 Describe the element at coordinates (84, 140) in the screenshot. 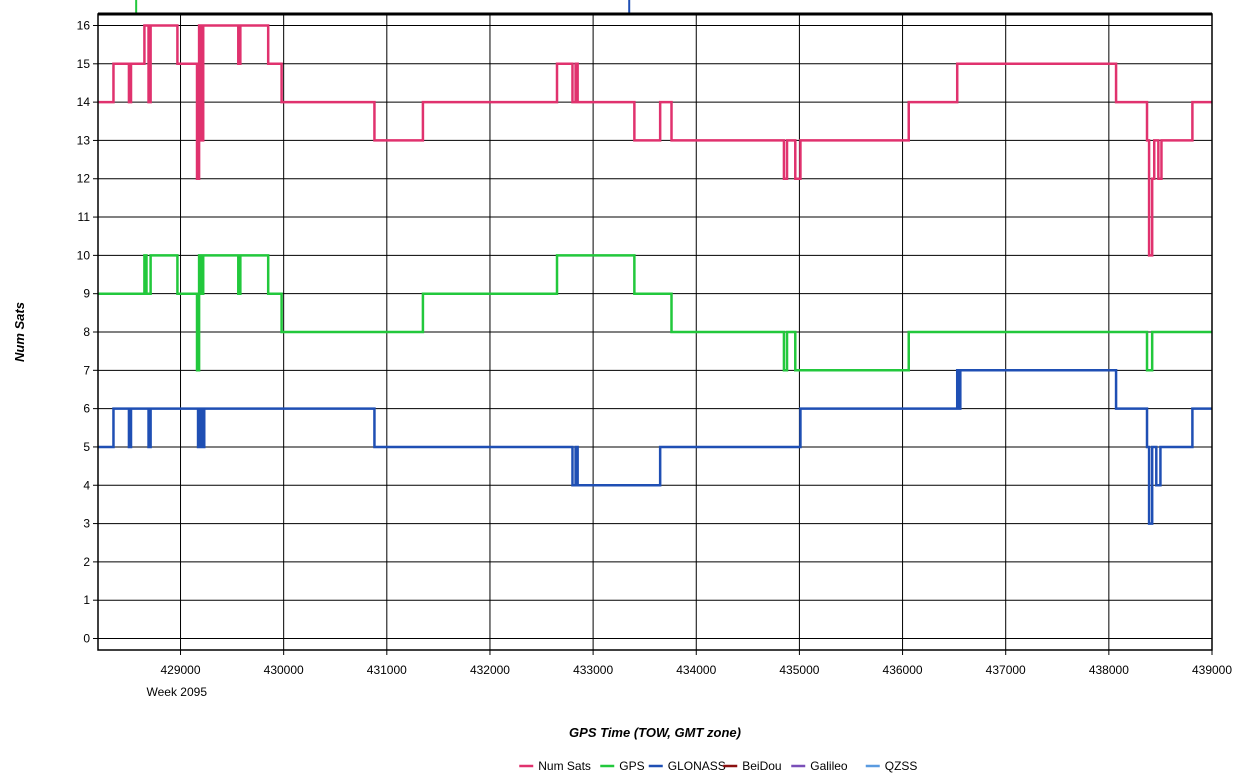

I see `y-tick-label: 13` at that location.